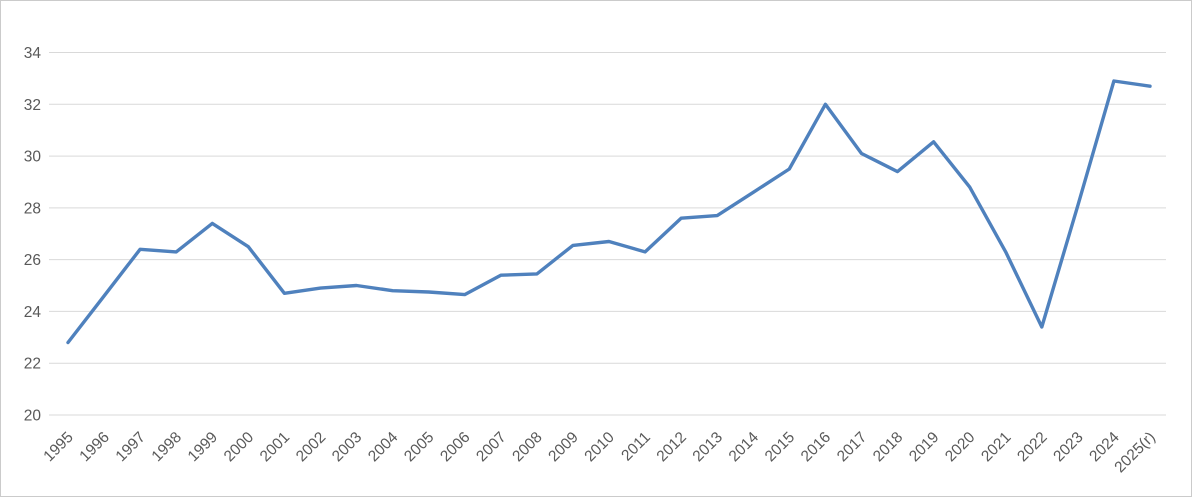  I want to click on x-axis-tick-label: 1997, so click(131, 447).